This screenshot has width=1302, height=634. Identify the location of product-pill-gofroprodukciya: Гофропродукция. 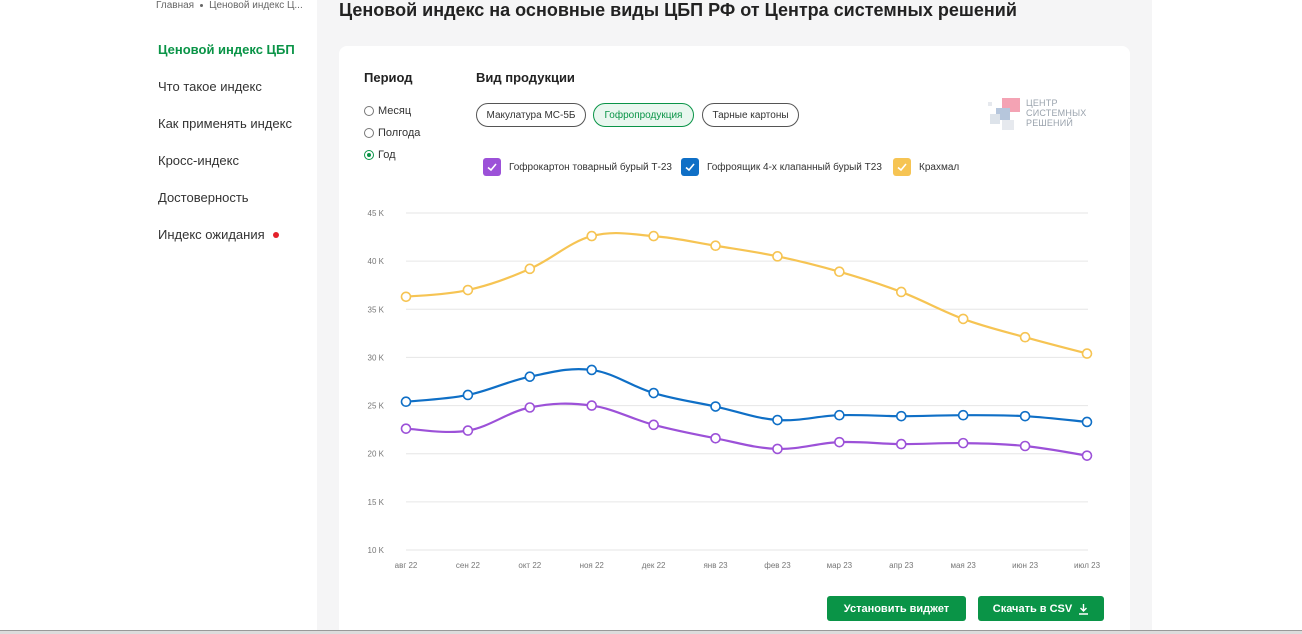
(643, 115).